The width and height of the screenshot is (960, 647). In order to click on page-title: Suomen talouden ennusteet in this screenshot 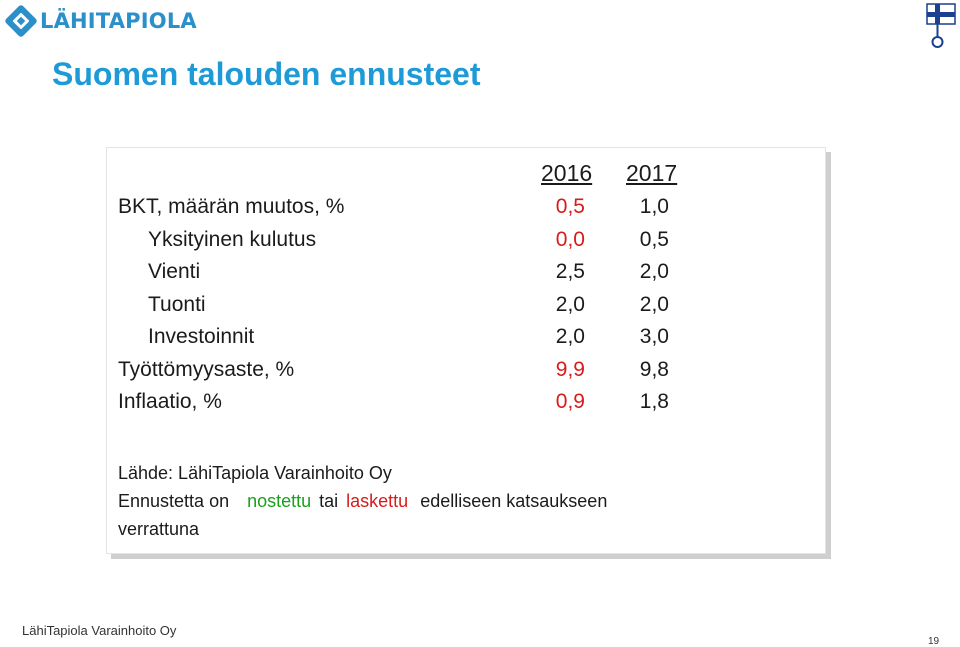, I will do `click(266, 74)`.